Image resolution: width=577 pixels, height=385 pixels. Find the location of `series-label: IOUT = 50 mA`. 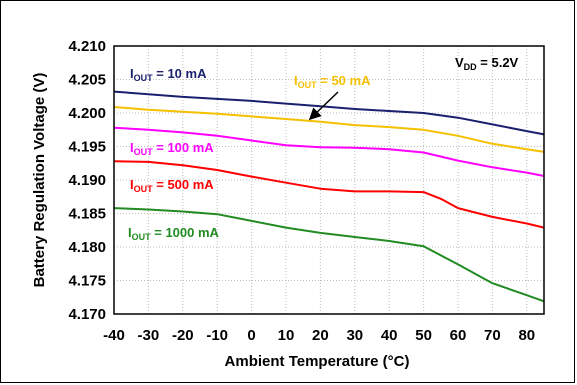

series-label: IOUT = 50 mA is located at coordinates (332, 81).